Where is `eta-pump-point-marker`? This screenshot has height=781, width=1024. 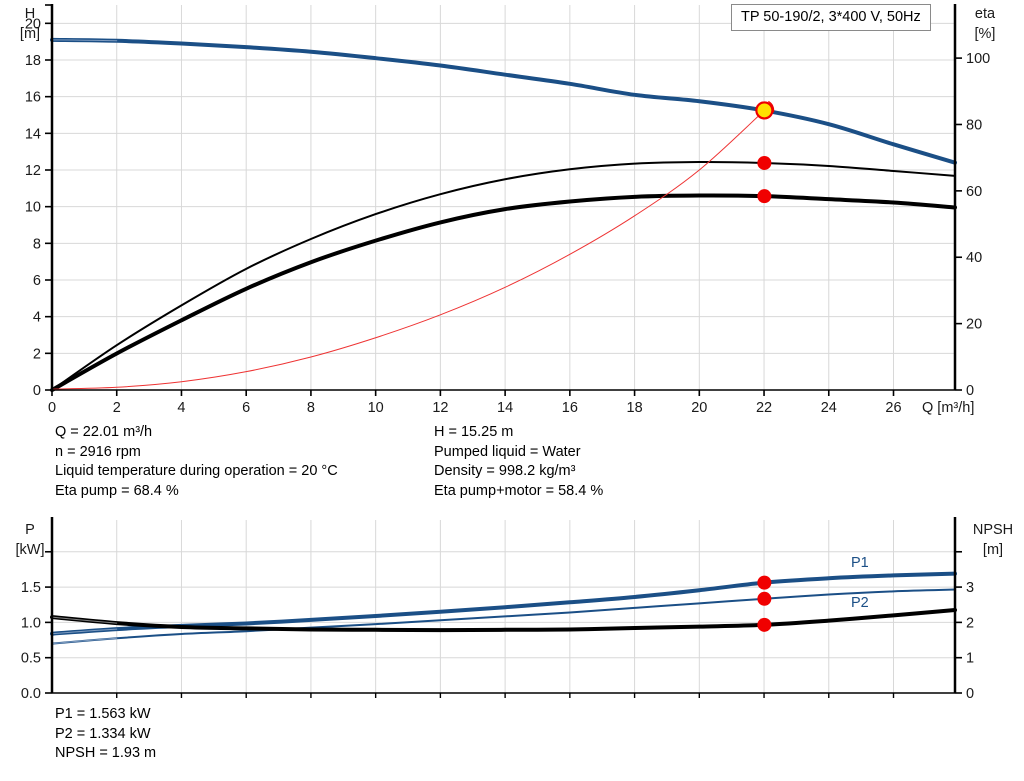
eta-pump-point-marker is located at coordinates (764, 162).